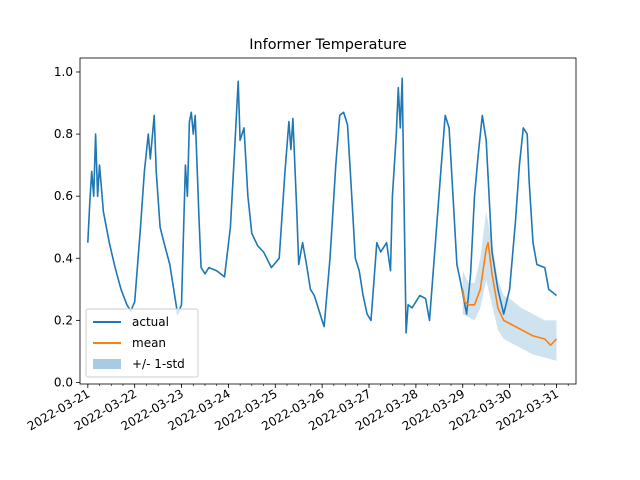 The height and width of the screenshot is (480, 640). What do you see at coordinates (67, 227) in the screenshot?
I see `y-axis: 0.0 0.2 0.4 0.6 0.8 1.0` at bounding box center [67, 227].